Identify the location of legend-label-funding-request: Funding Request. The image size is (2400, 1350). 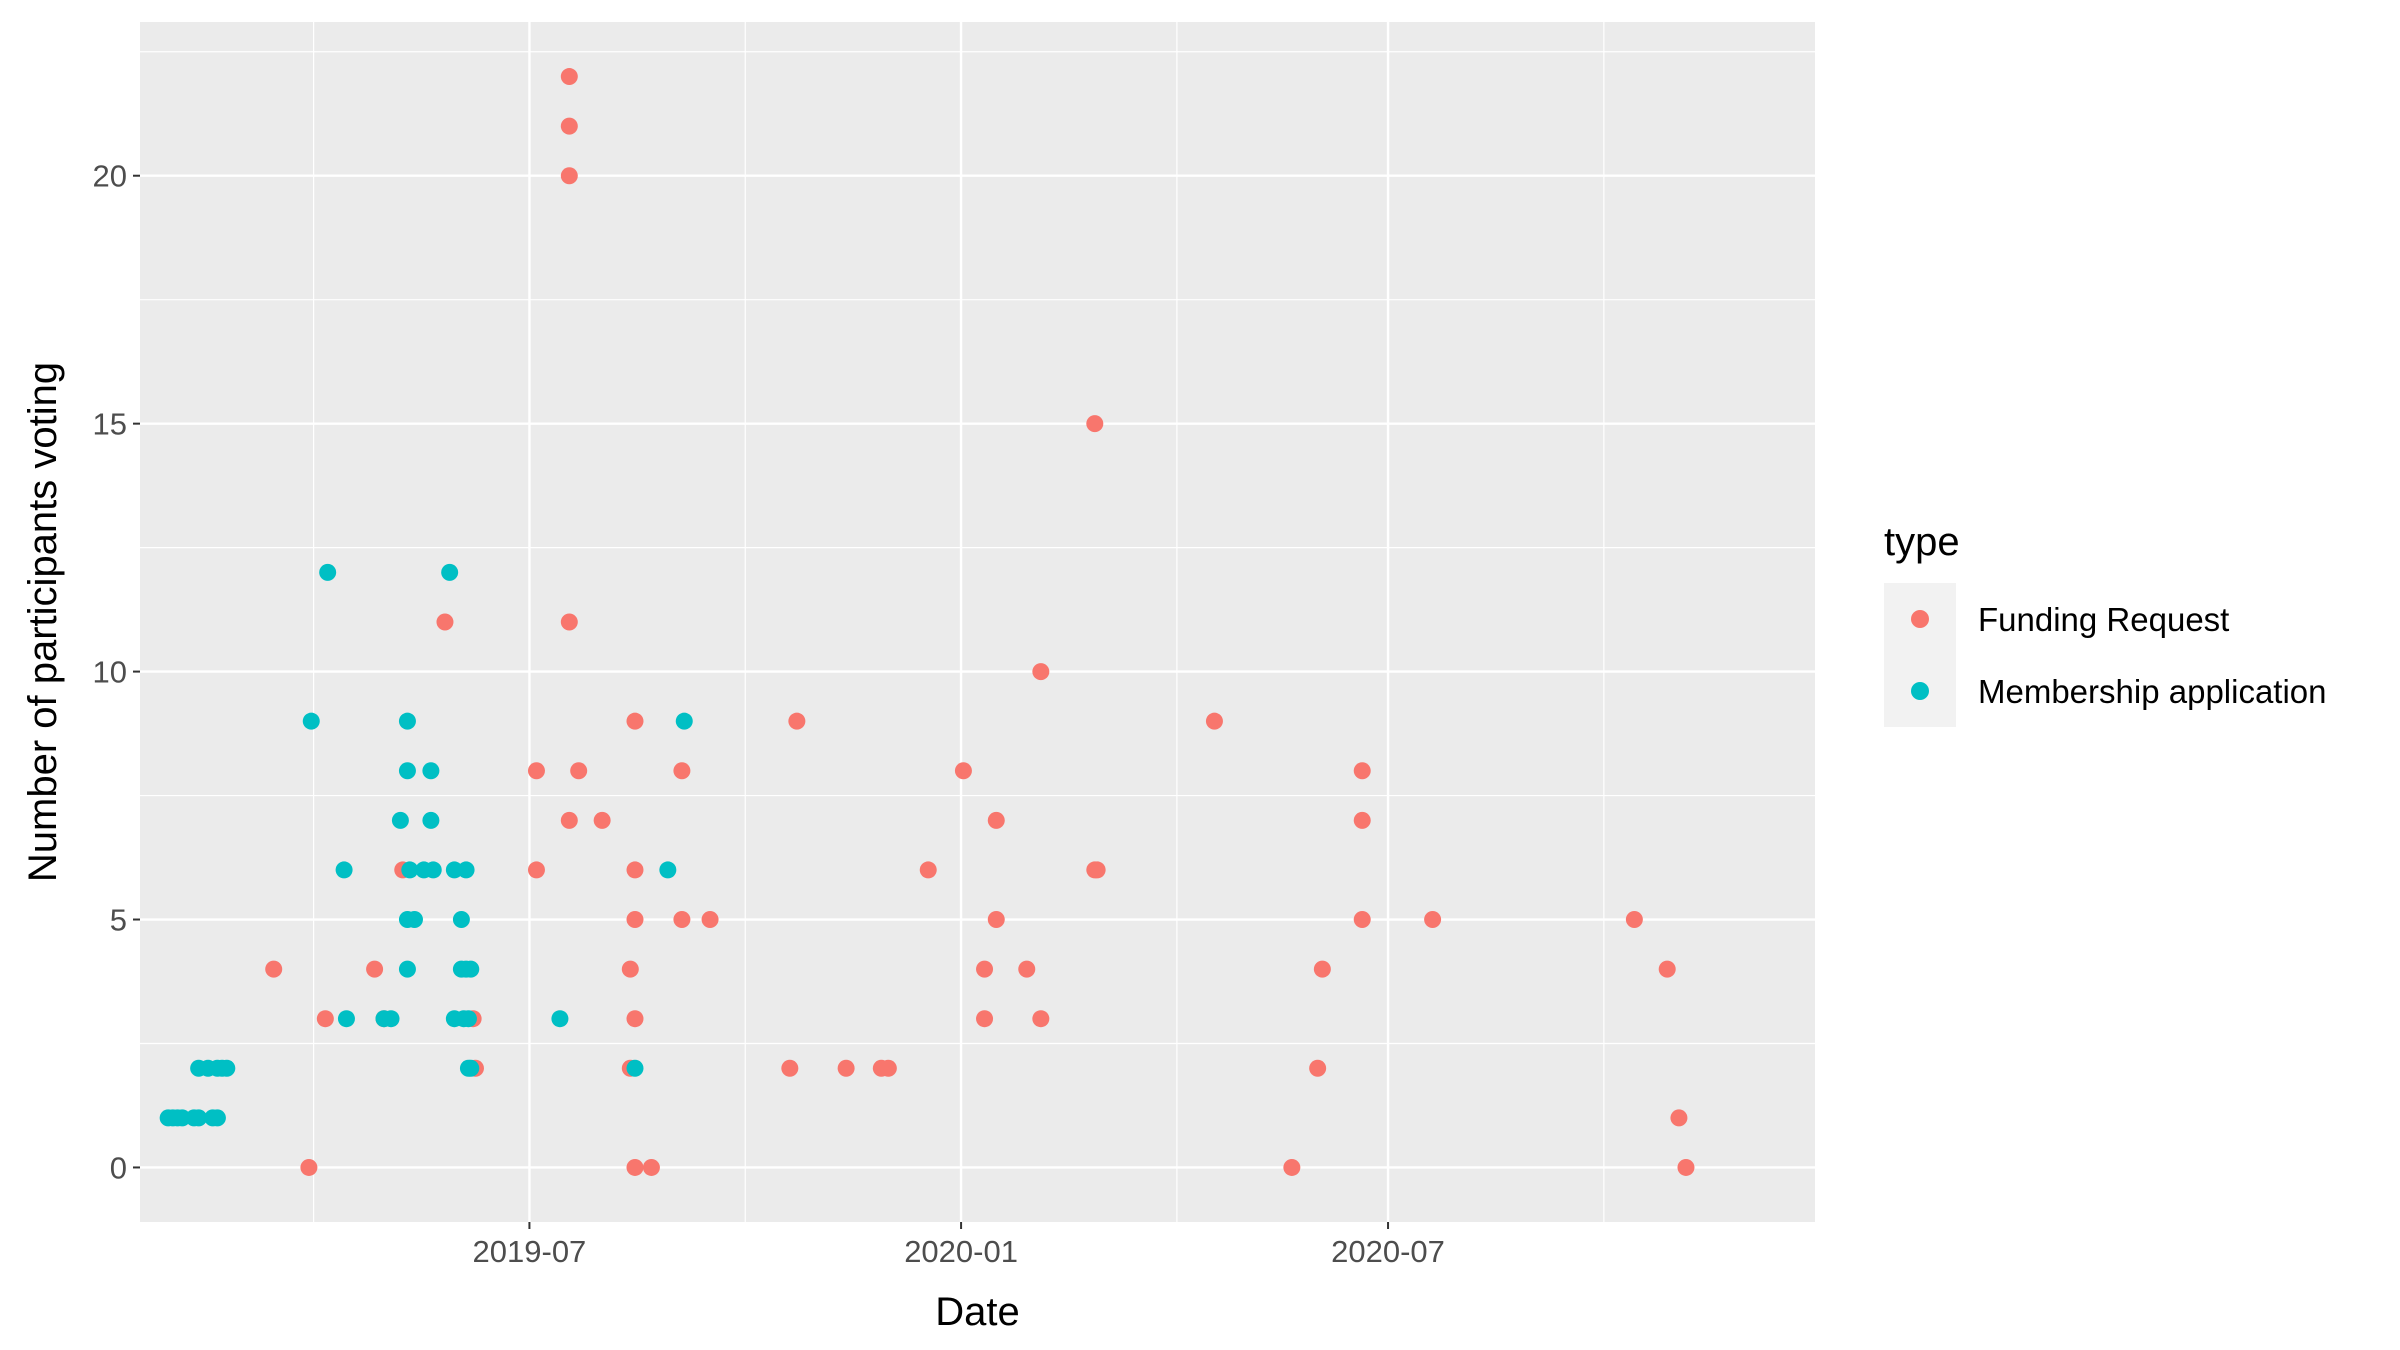
(2103, 619).